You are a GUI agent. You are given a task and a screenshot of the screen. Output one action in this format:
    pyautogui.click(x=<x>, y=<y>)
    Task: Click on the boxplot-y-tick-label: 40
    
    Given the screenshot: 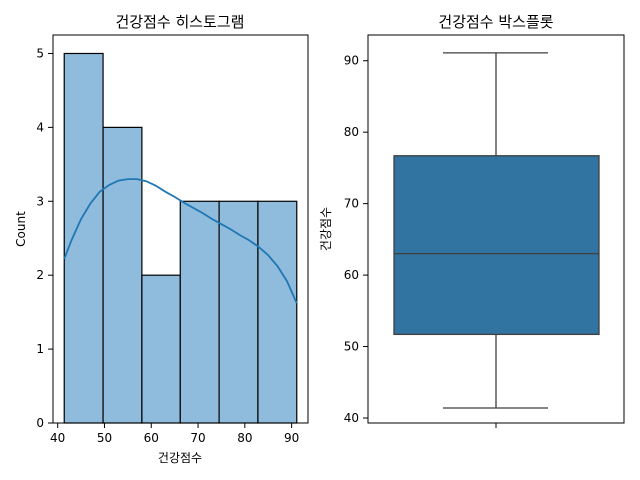 What is the action you would take?
    pyautogui.click(x=351, y=418)
    